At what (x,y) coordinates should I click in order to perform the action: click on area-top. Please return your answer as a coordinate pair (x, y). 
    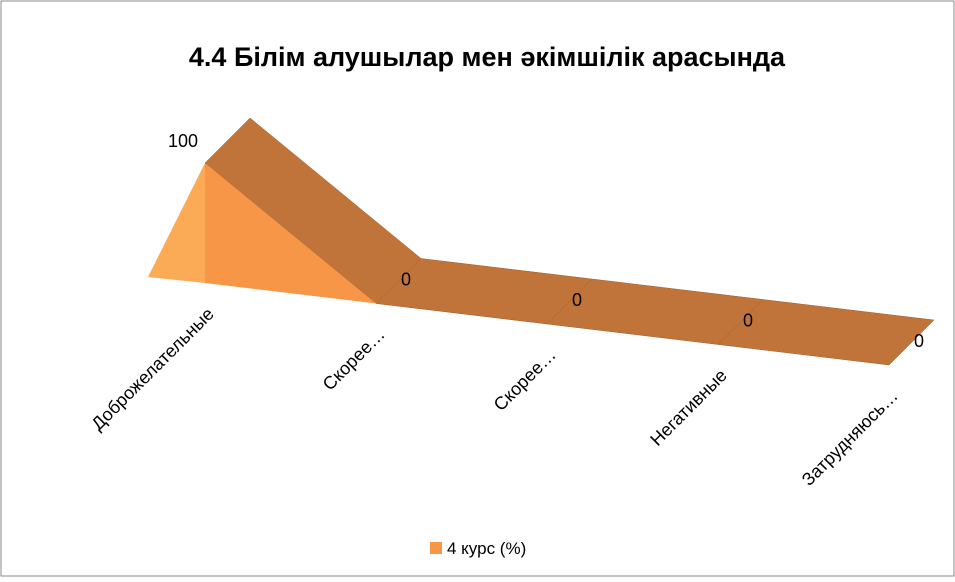
    Looking at the image, I should click on (313, 210).